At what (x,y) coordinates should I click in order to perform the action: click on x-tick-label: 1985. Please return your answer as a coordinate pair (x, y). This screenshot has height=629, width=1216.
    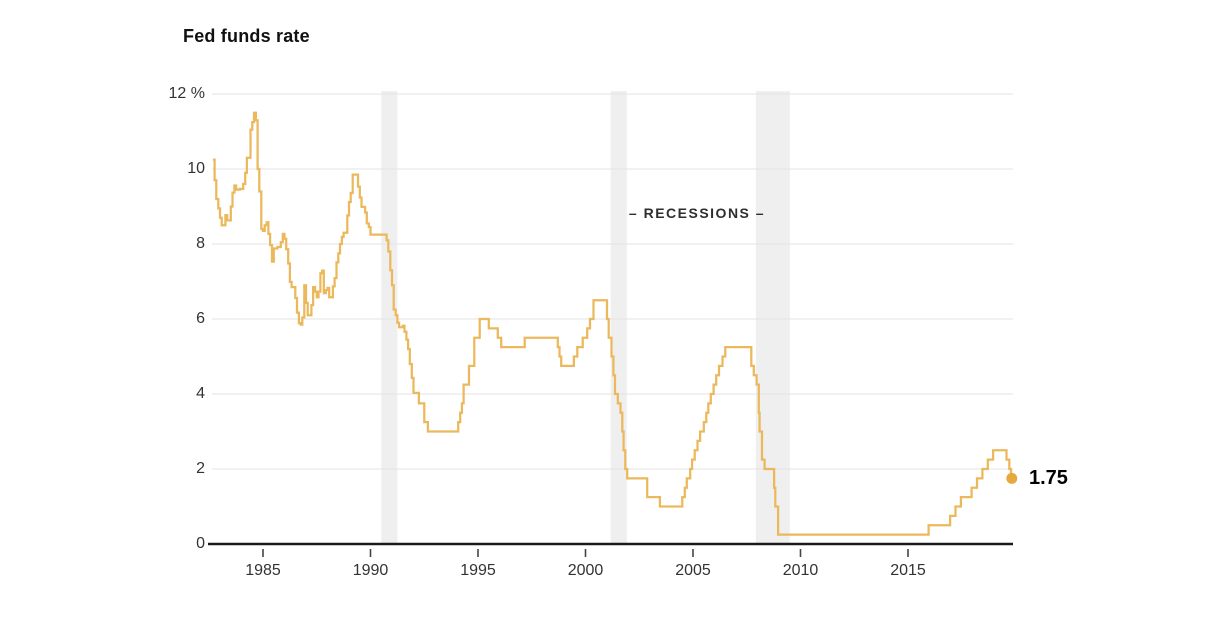
    Looking at the image, I should click on (263, 570).